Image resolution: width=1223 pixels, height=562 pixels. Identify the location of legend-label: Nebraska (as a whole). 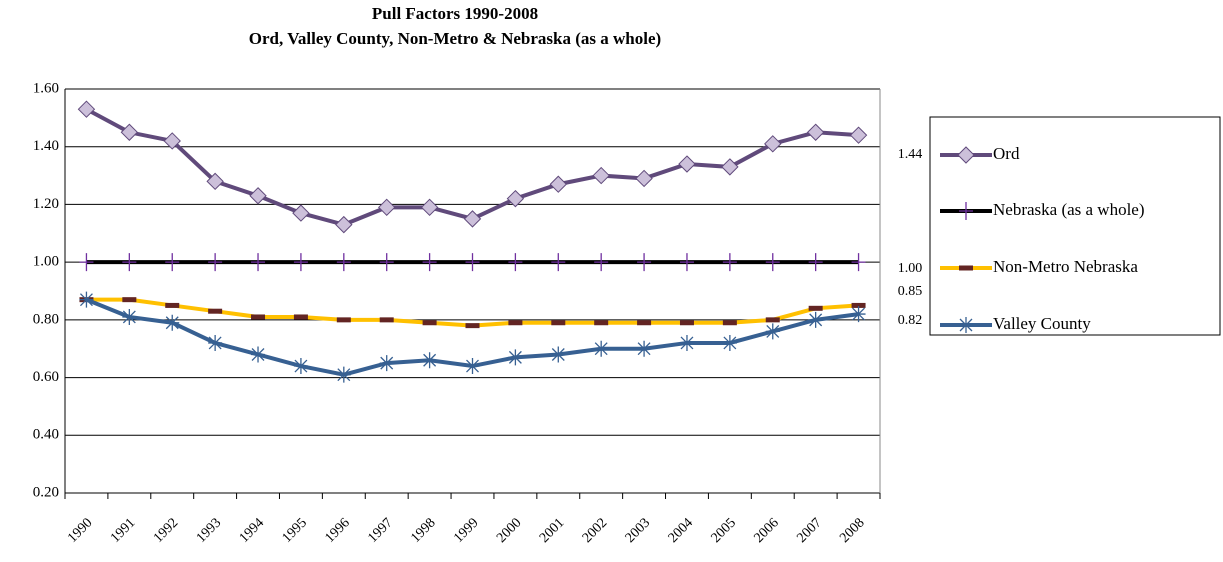
(1069, 209).